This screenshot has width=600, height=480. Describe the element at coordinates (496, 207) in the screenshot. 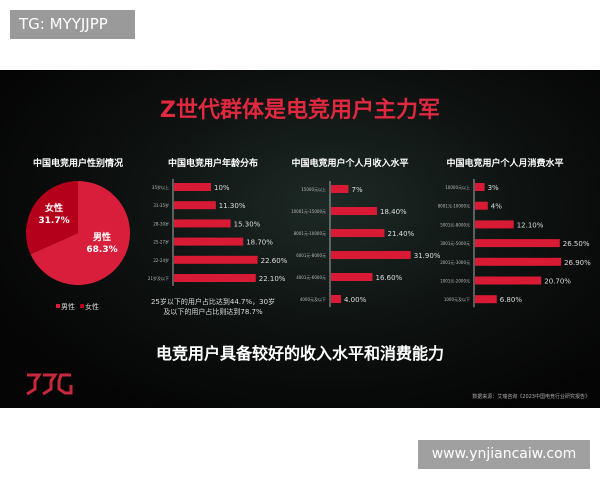

I see `bar-value-label: 4%` at that location.